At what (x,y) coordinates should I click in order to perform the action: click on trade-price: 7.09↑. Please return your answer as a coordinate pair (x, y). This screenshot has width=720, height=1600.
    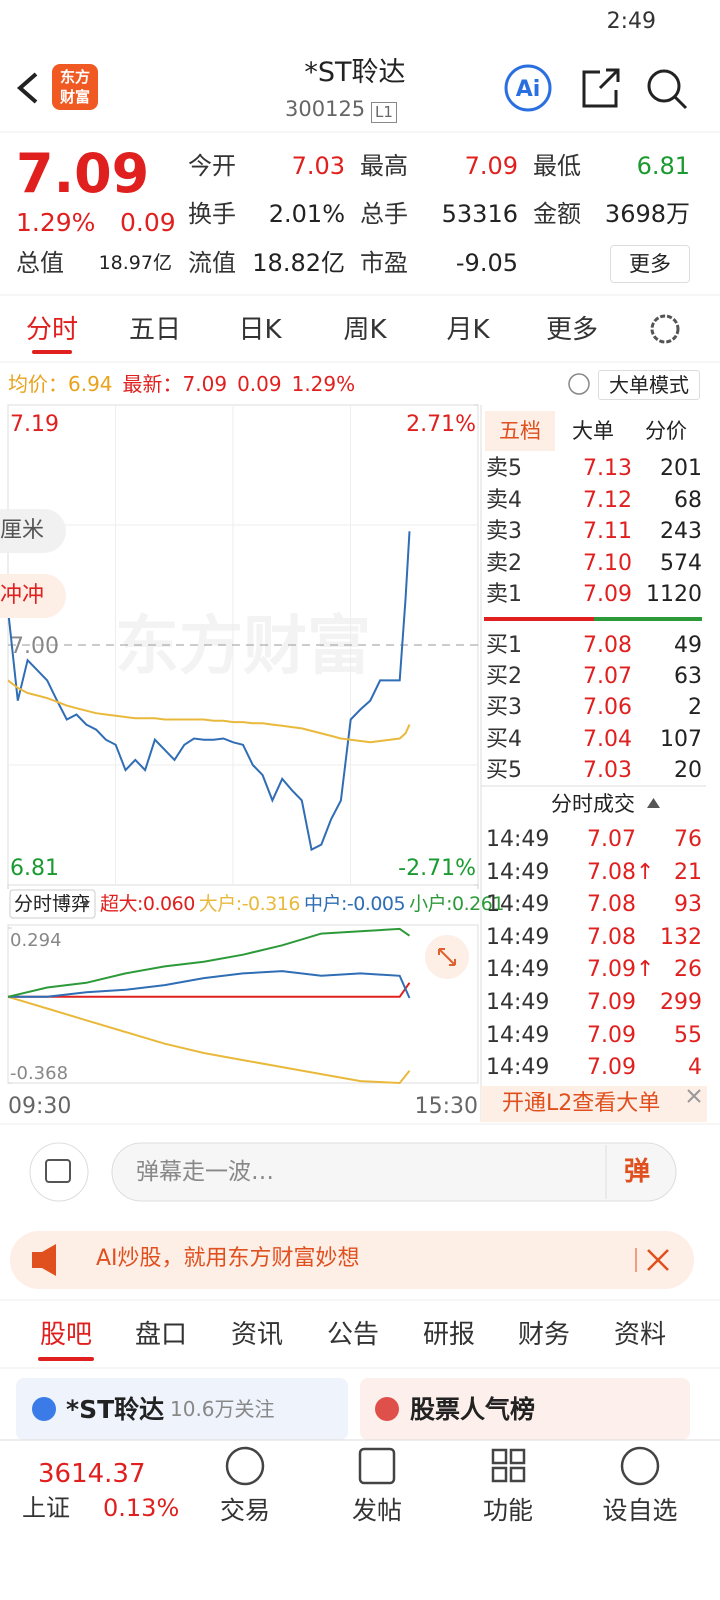
    Looking at the image, I should click on (621, 970).